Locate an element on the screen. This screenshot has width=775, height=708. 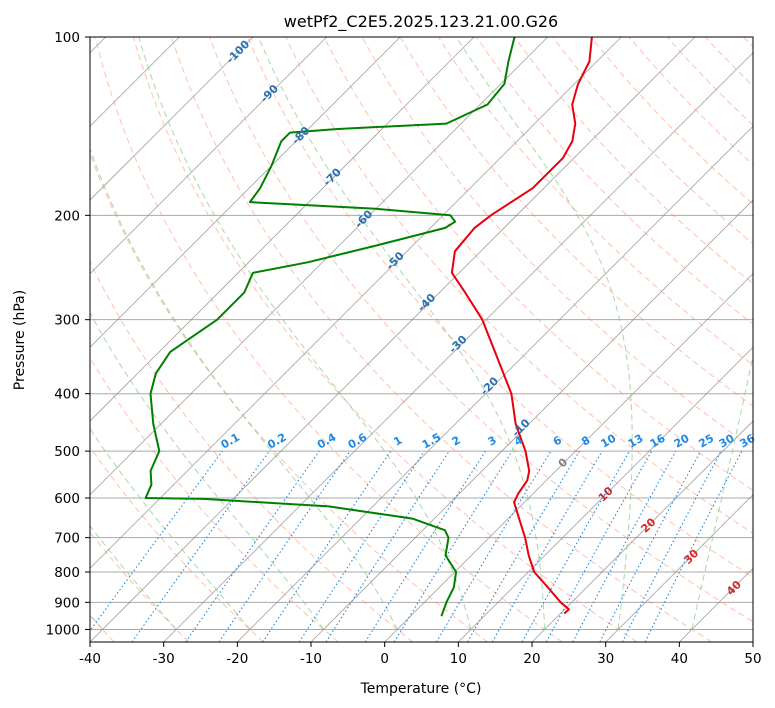
y-tick-label: 400 is located at coordinates (67, 395).